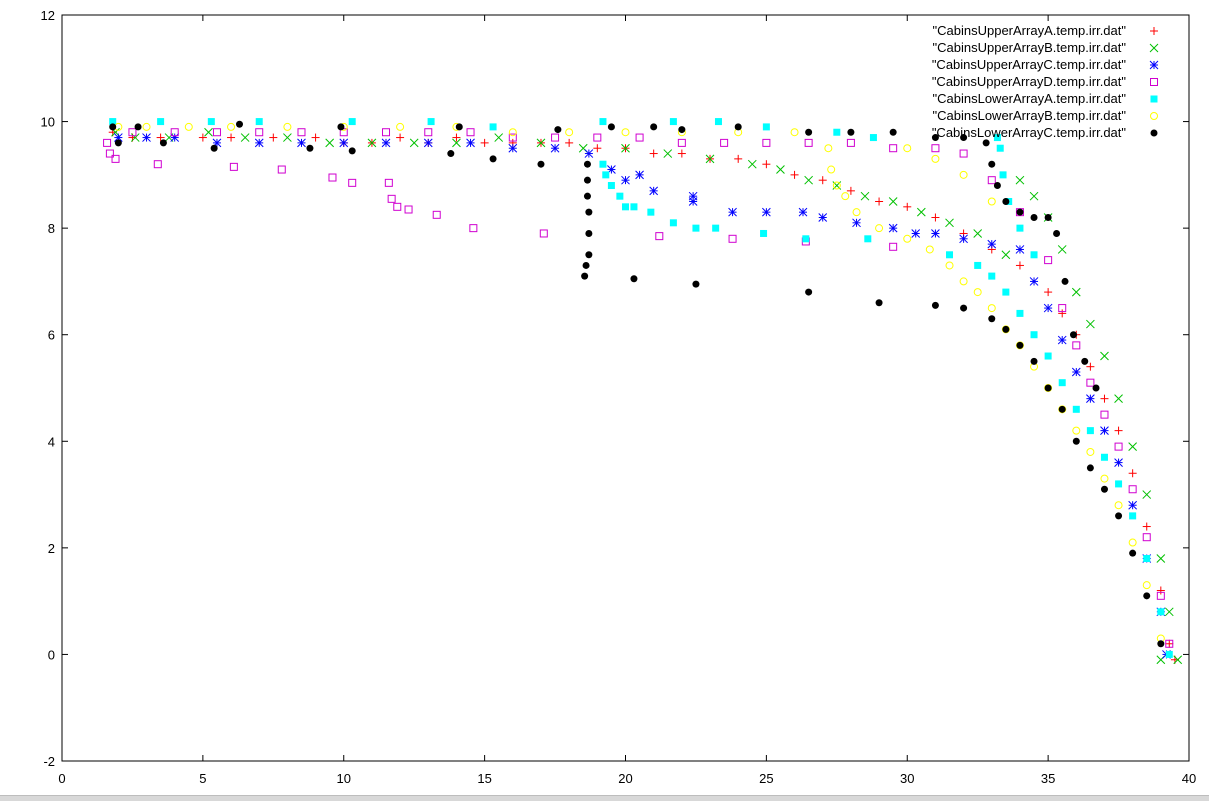  What do you see at coordinates (1154, 65) in the screenshot?
I see `legend-symbol` at bounding box center [1154, 65].